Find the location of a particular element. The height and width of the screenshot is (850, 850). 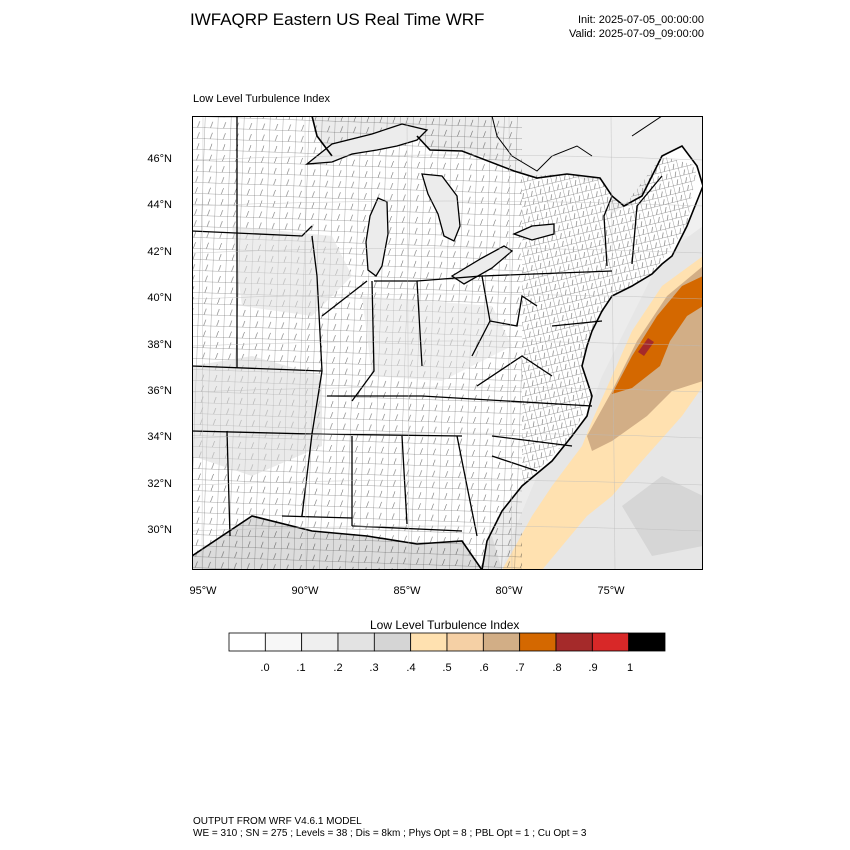

lake-ontario is located at coordinates (533, 232).